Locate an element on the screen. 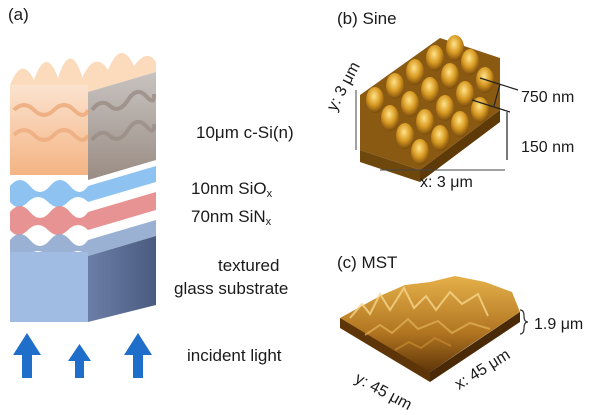 Image resolution: width=601 pixels, height=415 pixels. glass-layer-label-line1: textured is located at coordinates (249, 265).